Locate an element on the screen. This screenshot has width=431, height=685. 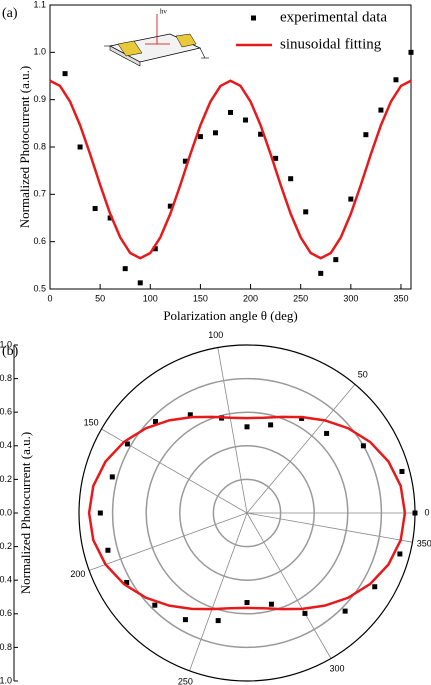
grid-circle is located at coordinates (247, 513).